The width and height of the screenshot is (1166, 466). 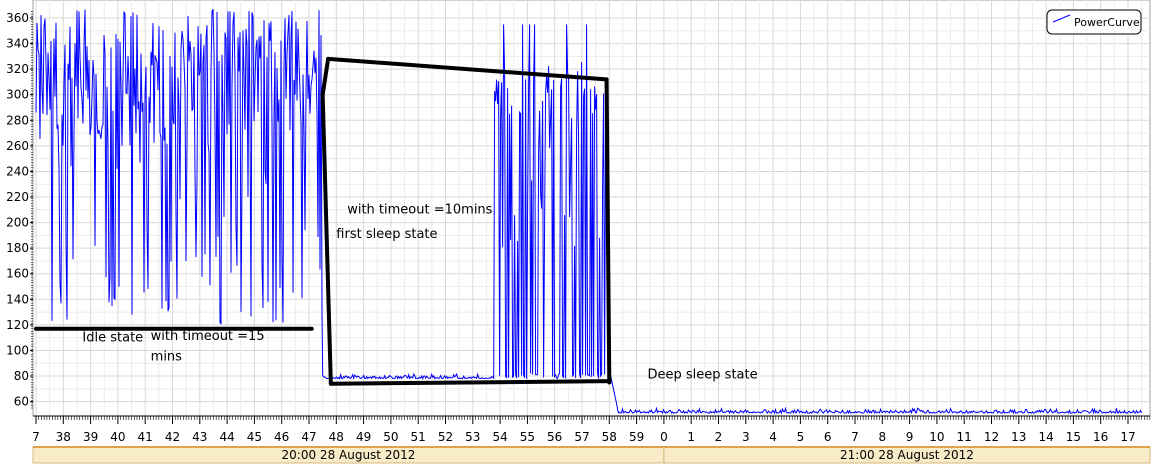 What do you see at coordinates (17, 120) in the screenshot?
I see `y-tick-label: 280` at bounding box center [17, 120].